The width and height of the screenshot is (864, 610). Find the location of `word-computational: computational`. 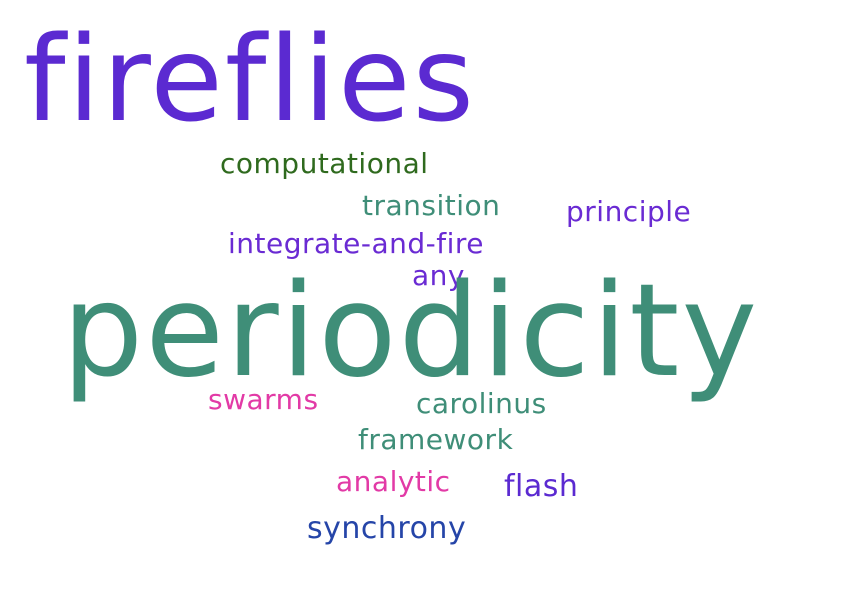

word-computational: computational is located at coordinates (324, 163).